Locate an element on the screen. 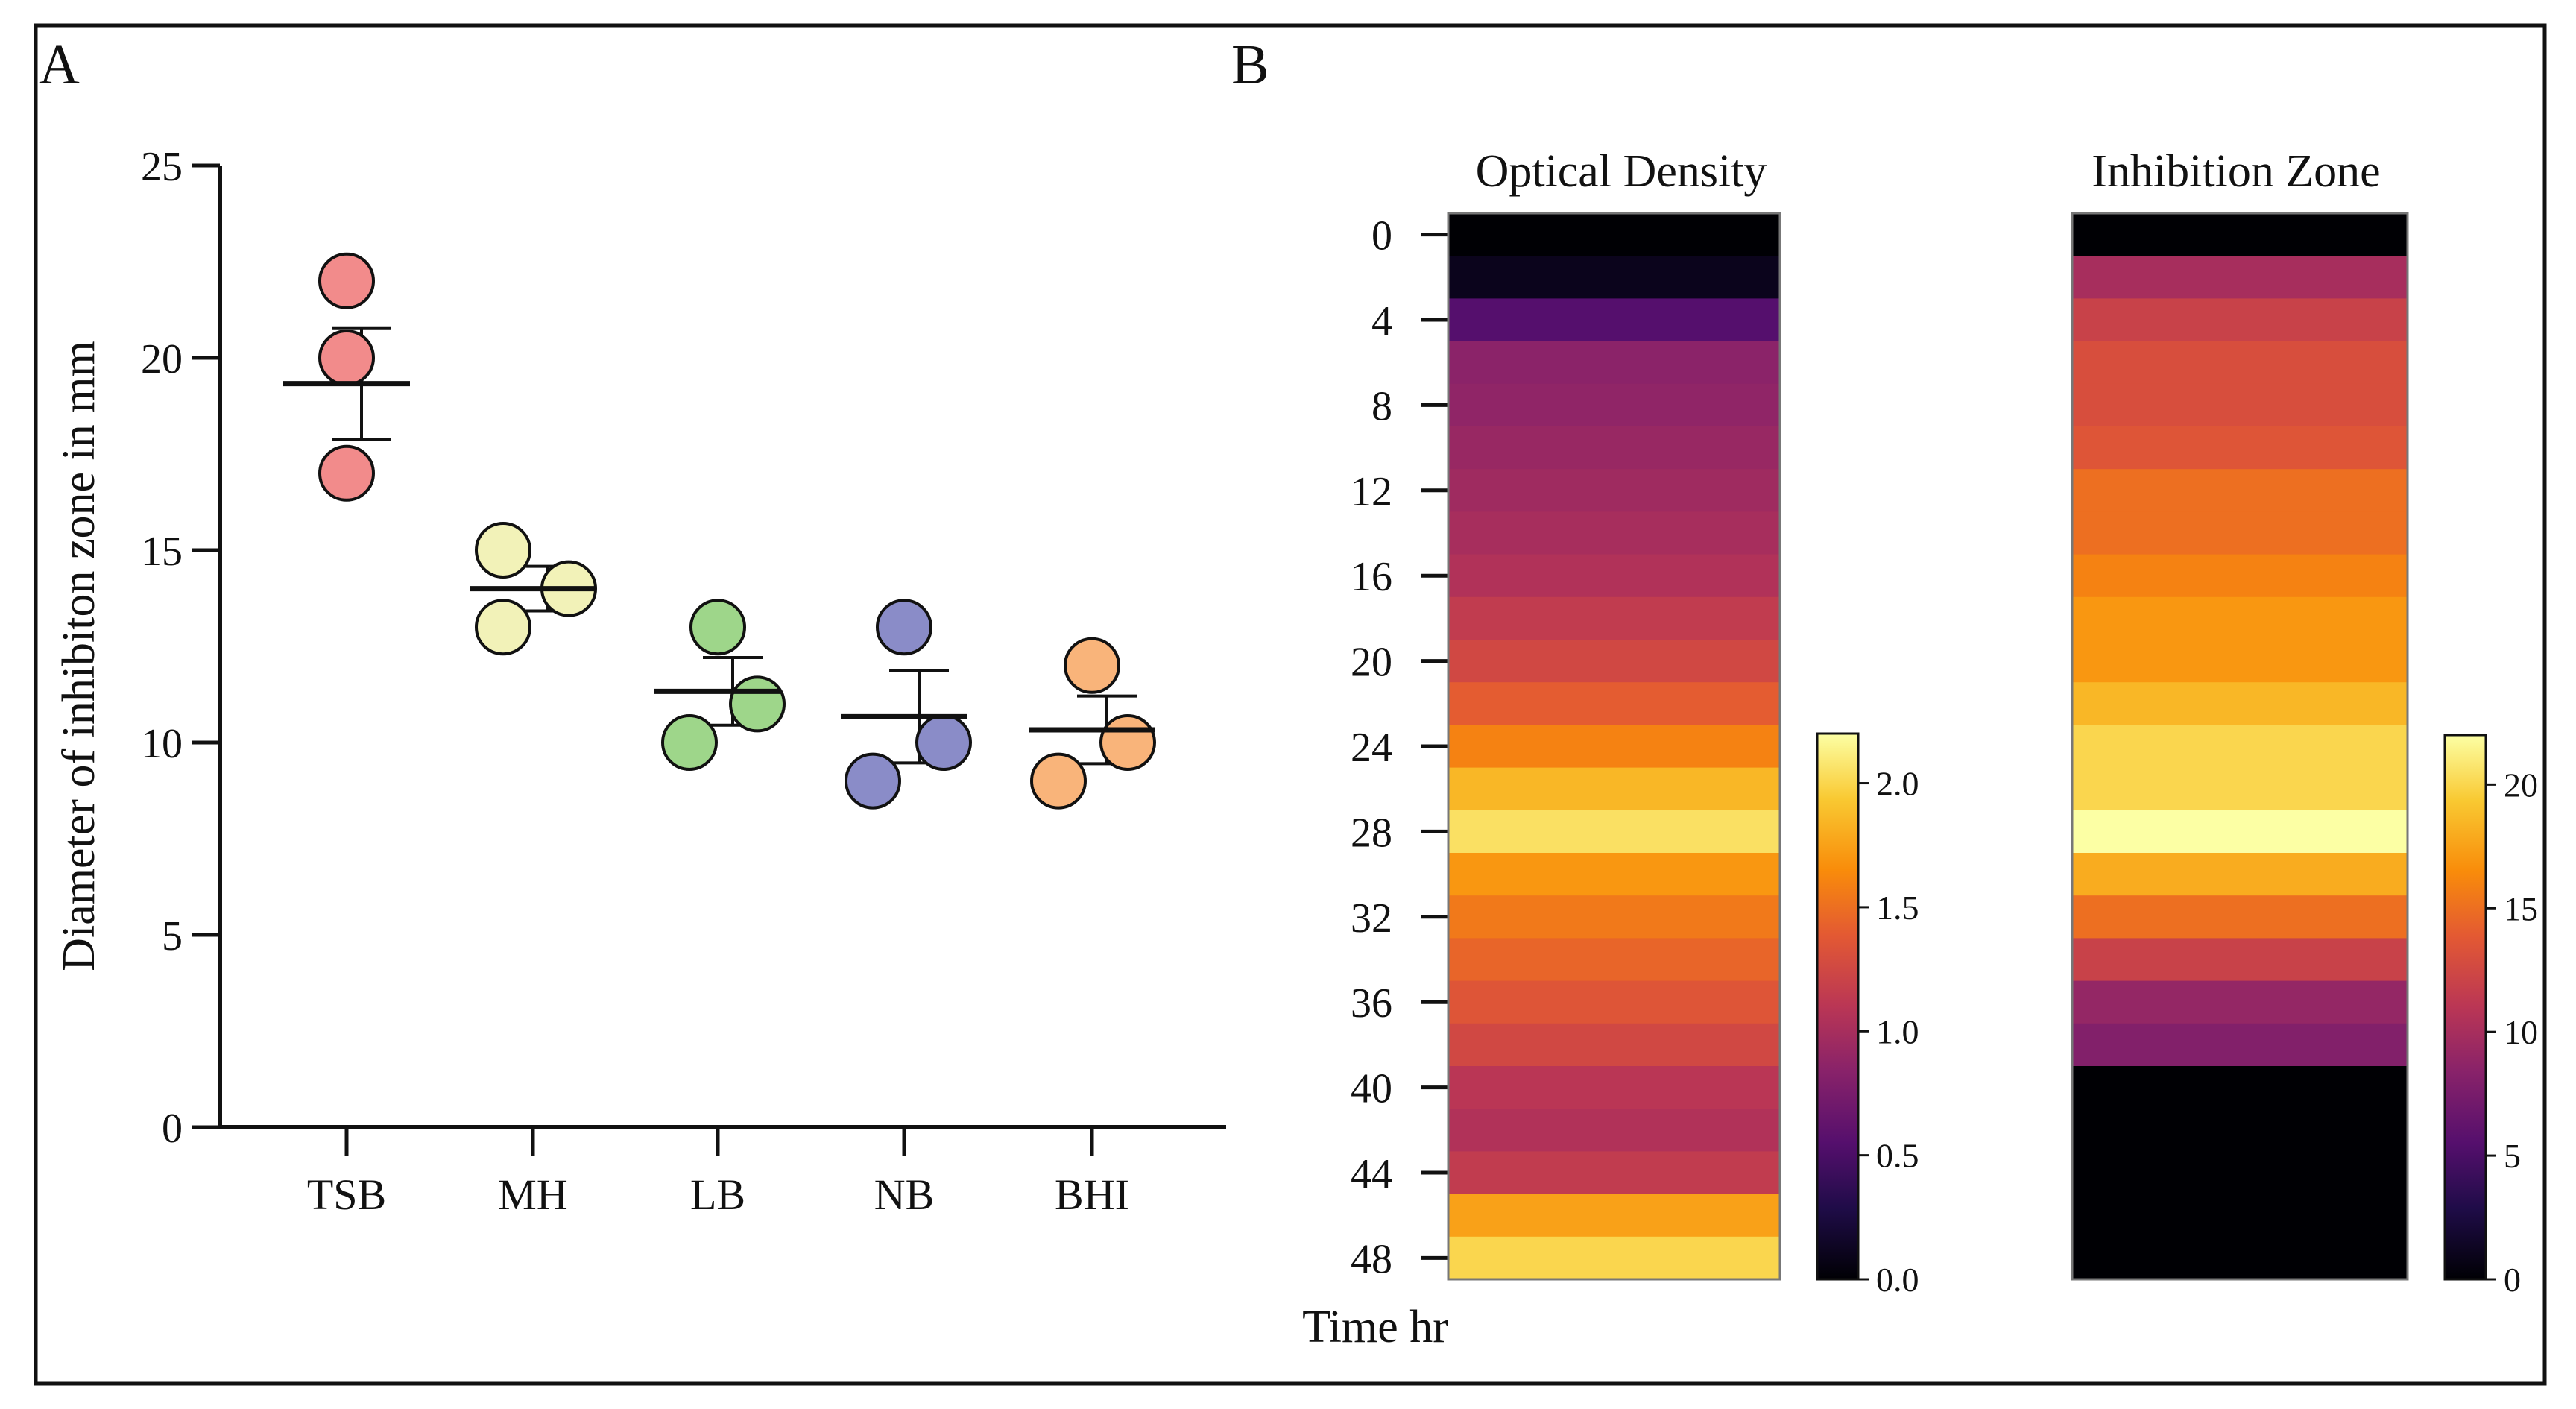 This screenshot has height=1409, width=2576. data-marks is located at coordinates (719, 531).